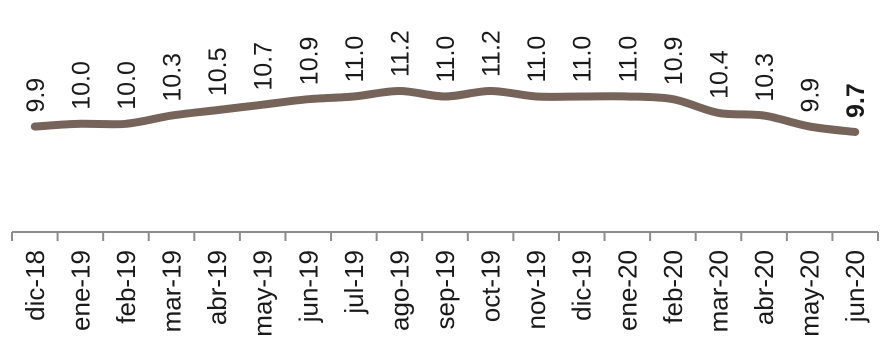  Describe the element at coordinates (719, 74) in the screenshot. I see `data-label: 10.4` at that location.